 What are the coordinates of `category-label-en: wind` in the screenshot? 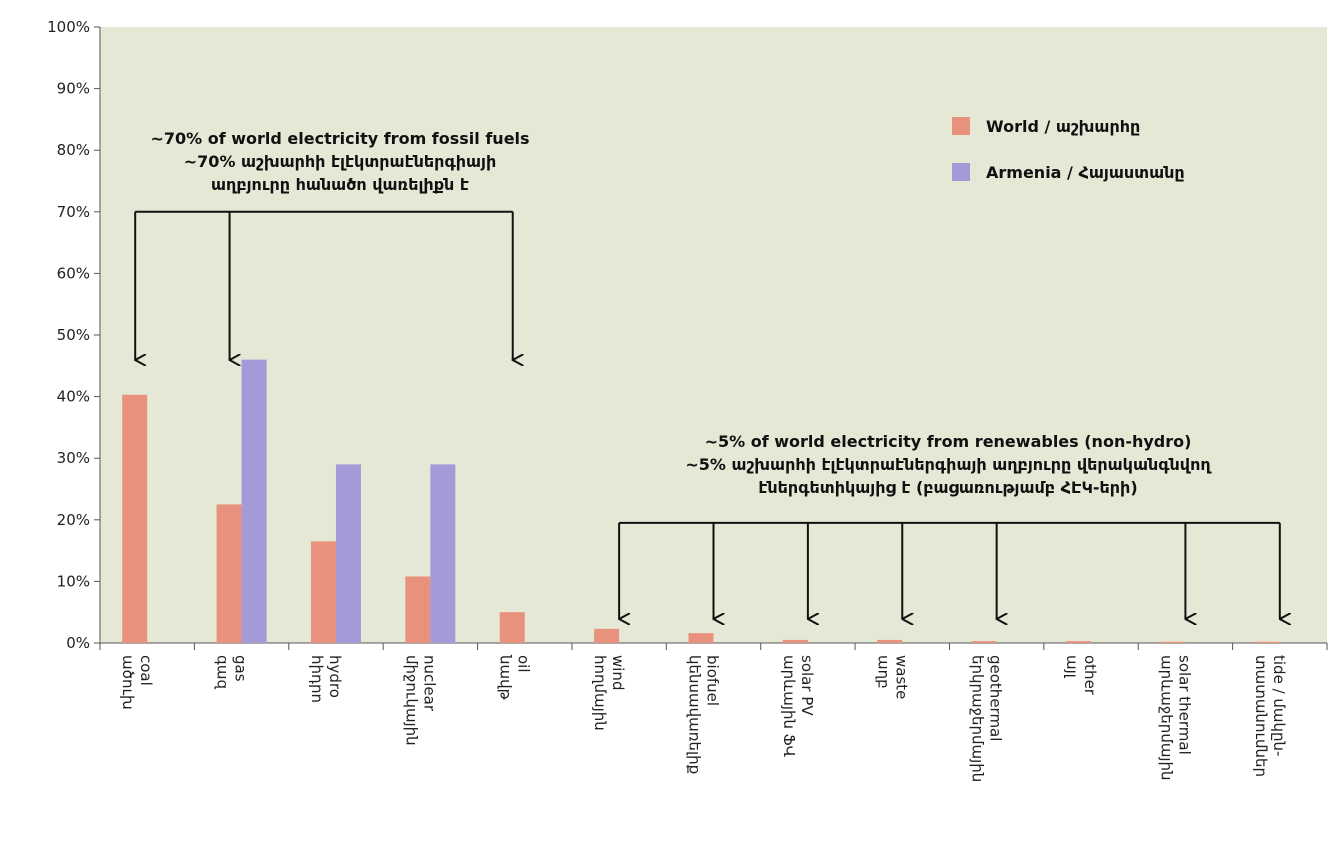 It's located at (618, 672).